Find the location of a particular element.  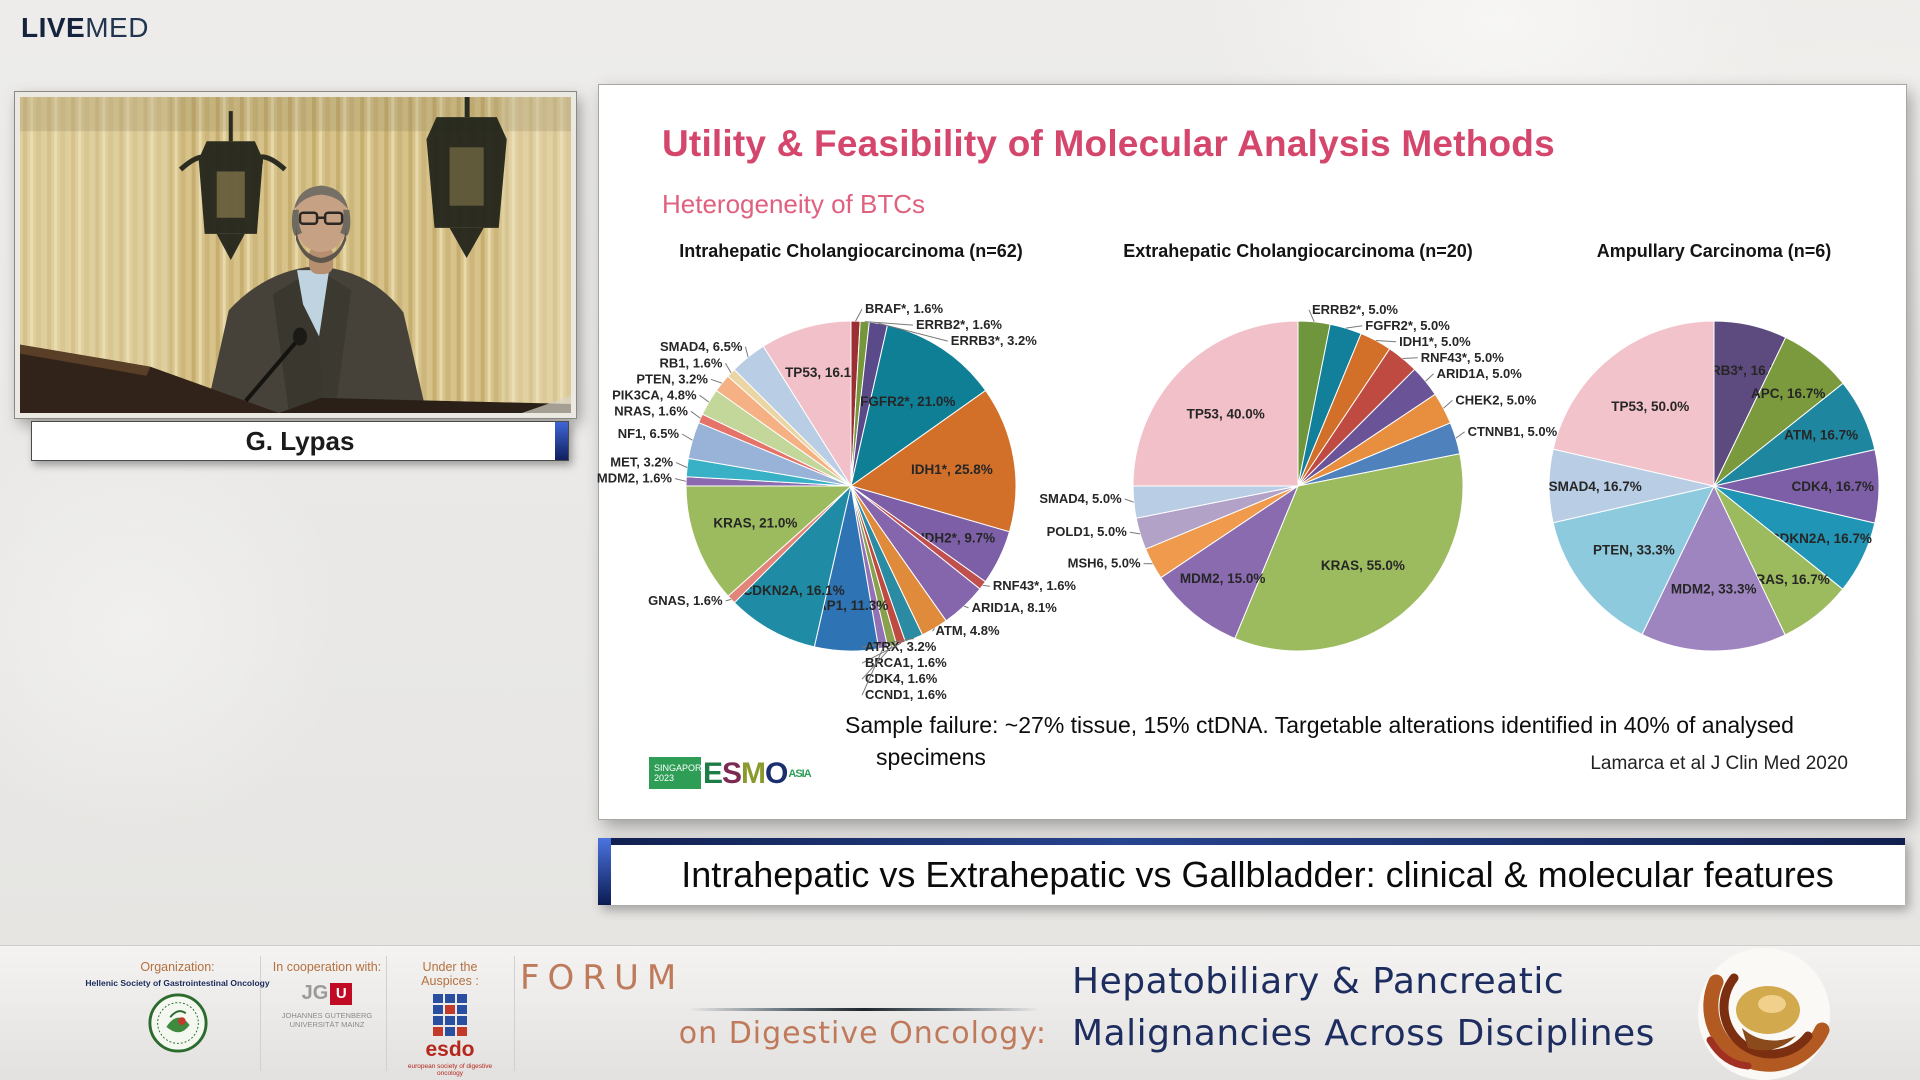

pie-label-BRCA1: BRCA1, 1.6% is located at coordinates (906, 662).